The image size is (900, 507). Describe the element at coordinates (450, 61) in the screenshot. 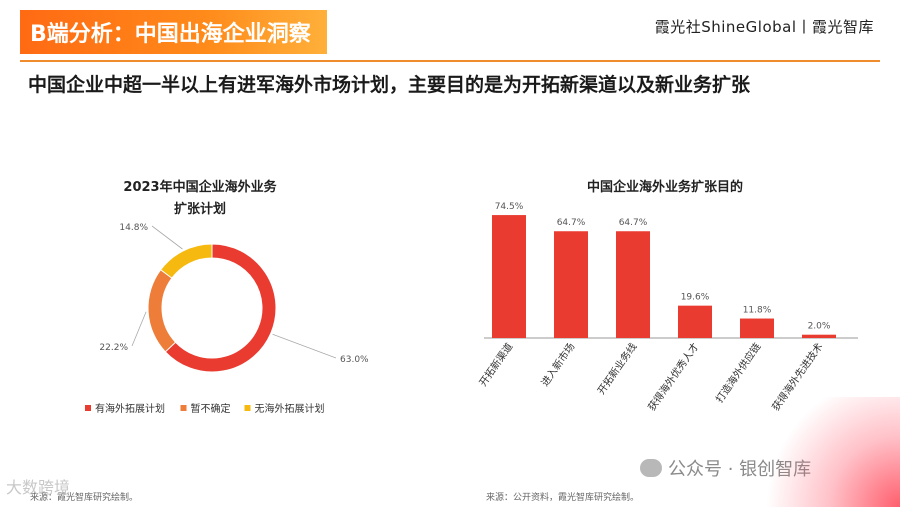

I see `header-divider` at that location.